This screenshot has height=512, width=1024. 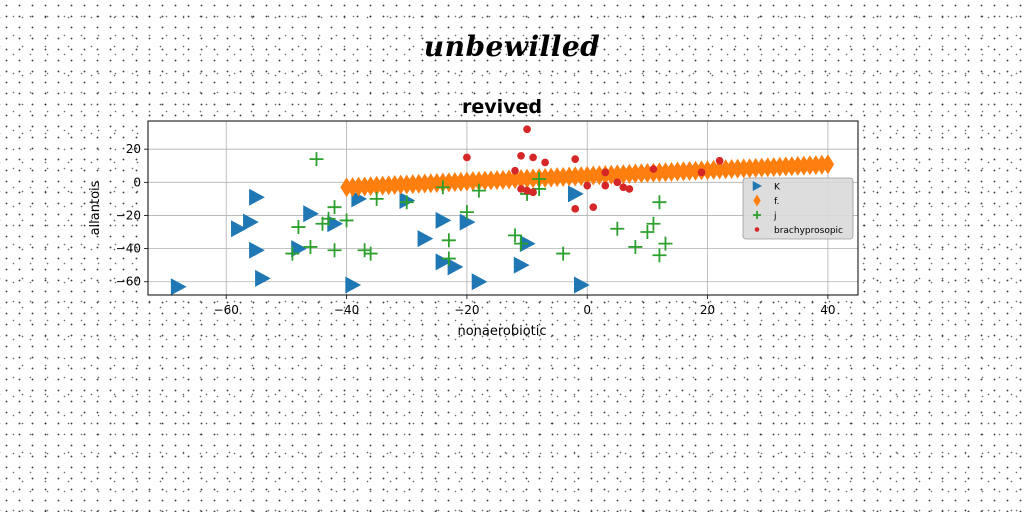 What do you see at coordinates (346, 310) in the screenshot?
I see `x-tick-label: −40` at bounding box center [346, 310].